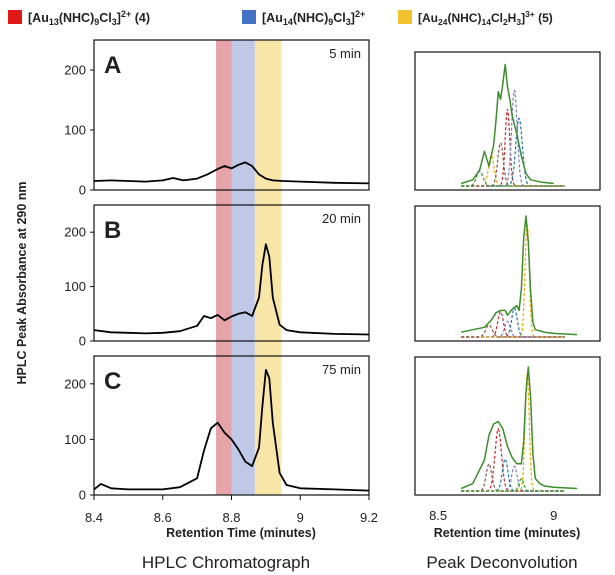  What do you see at coordinates (438, 515) in the screenshot?
I see `x-tick-label: 8.5` at bounding box center [438, 515].